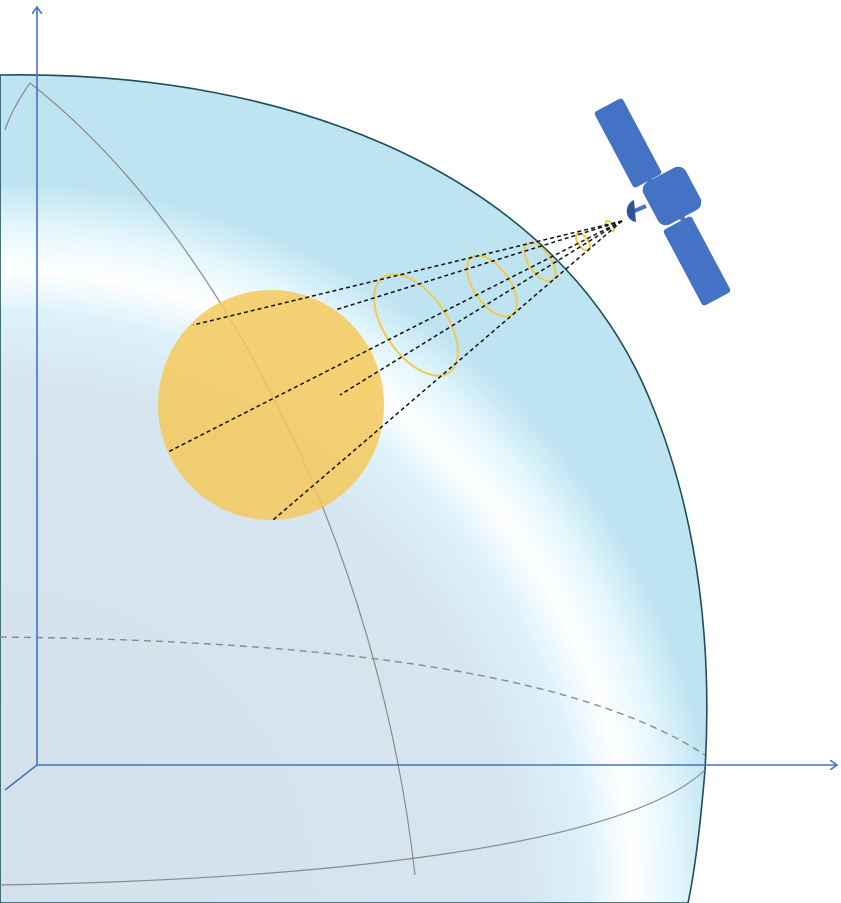 The height and width of the screenshot is (903, 841). What do you see at coordinates (271, 405) in the screenshot?
I see `coverage-footprint-icon` at bounding box center [271, 405].